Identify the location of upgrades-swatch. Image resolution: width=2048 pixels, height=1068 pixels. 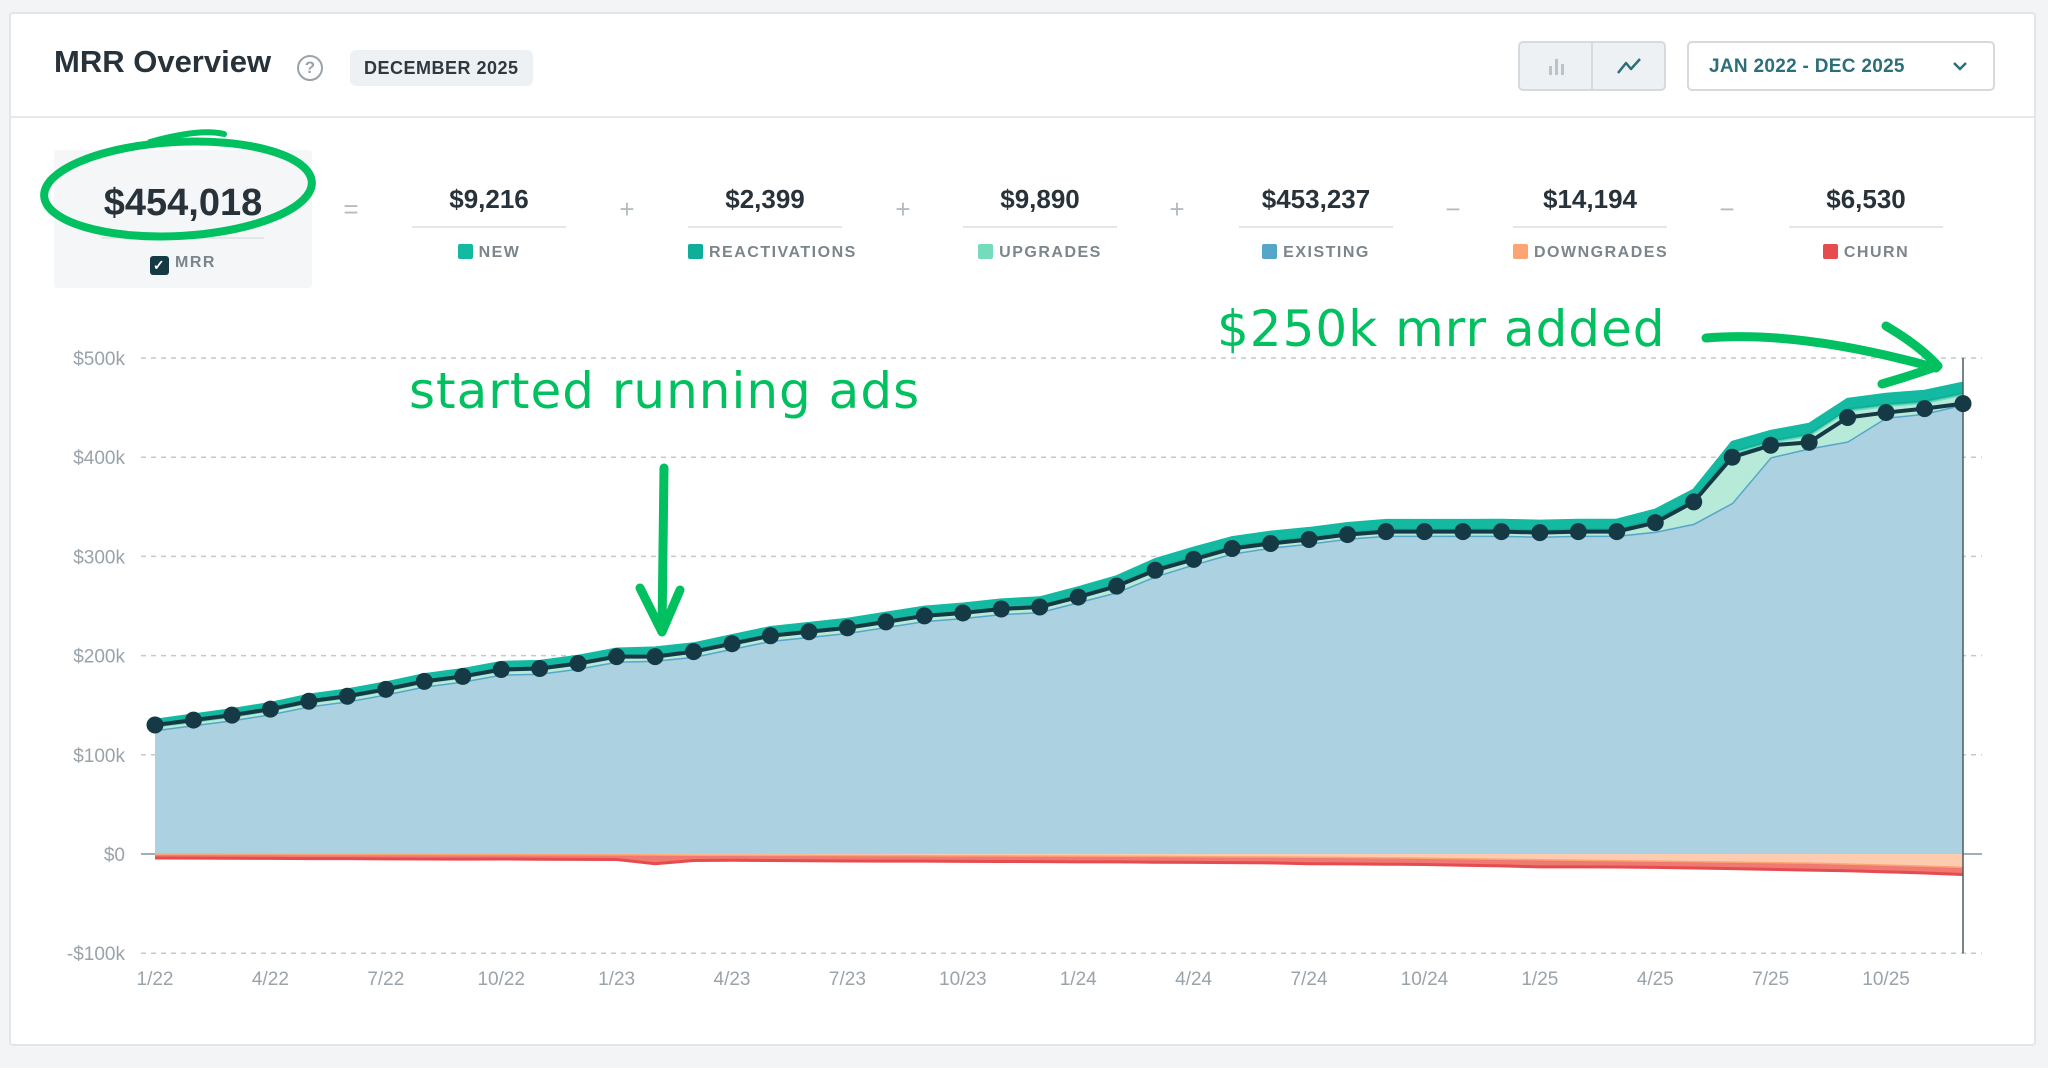
(986, 251).